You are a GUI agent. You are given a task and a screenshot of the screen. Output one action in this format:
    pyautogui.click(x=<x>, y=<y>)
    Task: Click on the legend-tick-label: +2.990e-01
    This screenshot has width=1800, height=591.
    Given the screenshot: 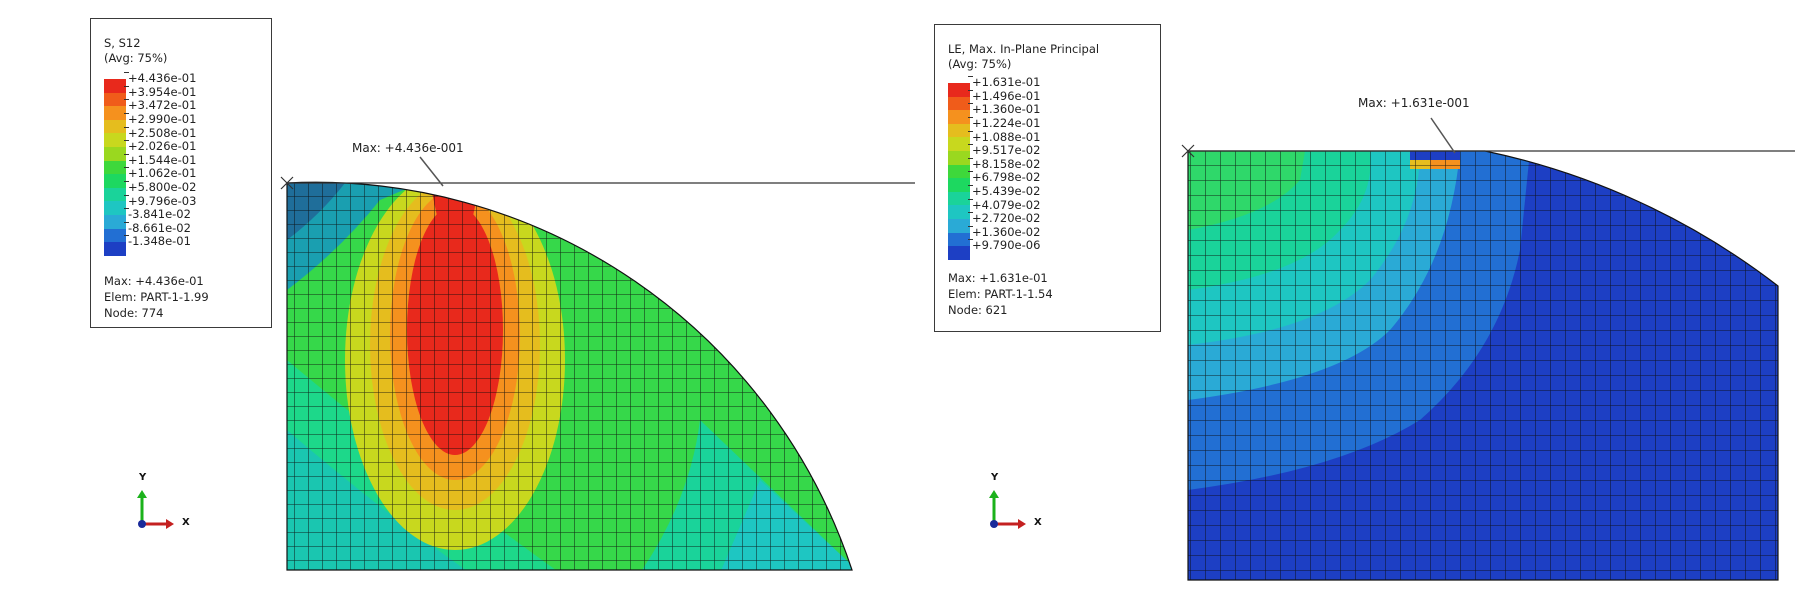 What is the action you would take?
    pyautogui.click(x=160, y=118)
    